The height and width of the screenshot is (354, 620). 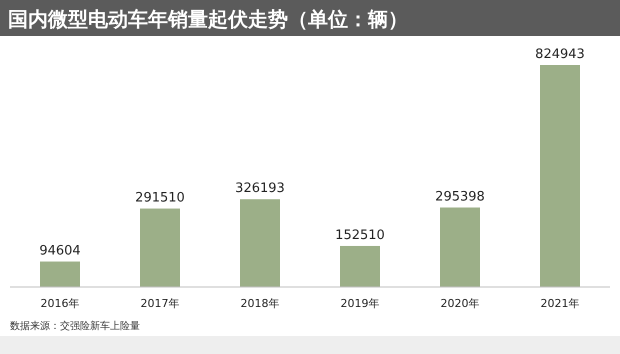 I want to click on title: 国内微型电动车年销量起伏走势（单位：辆）, so click(x=208, y=19).